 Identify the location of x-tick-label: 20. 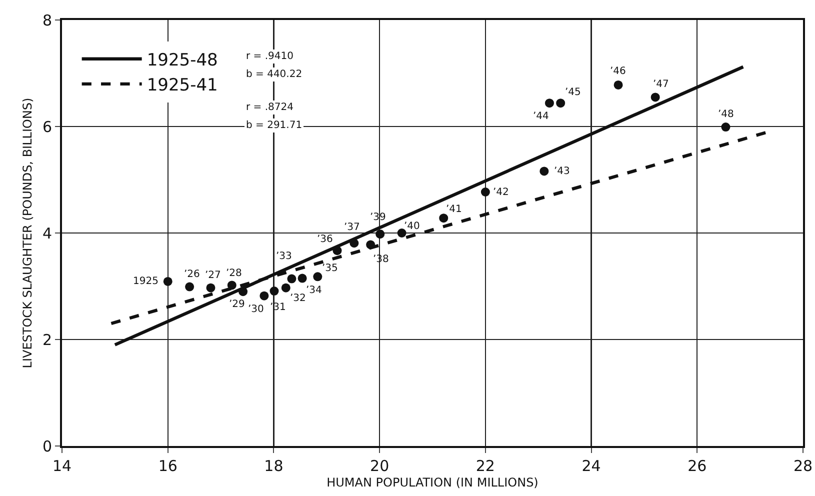
(380, 466).